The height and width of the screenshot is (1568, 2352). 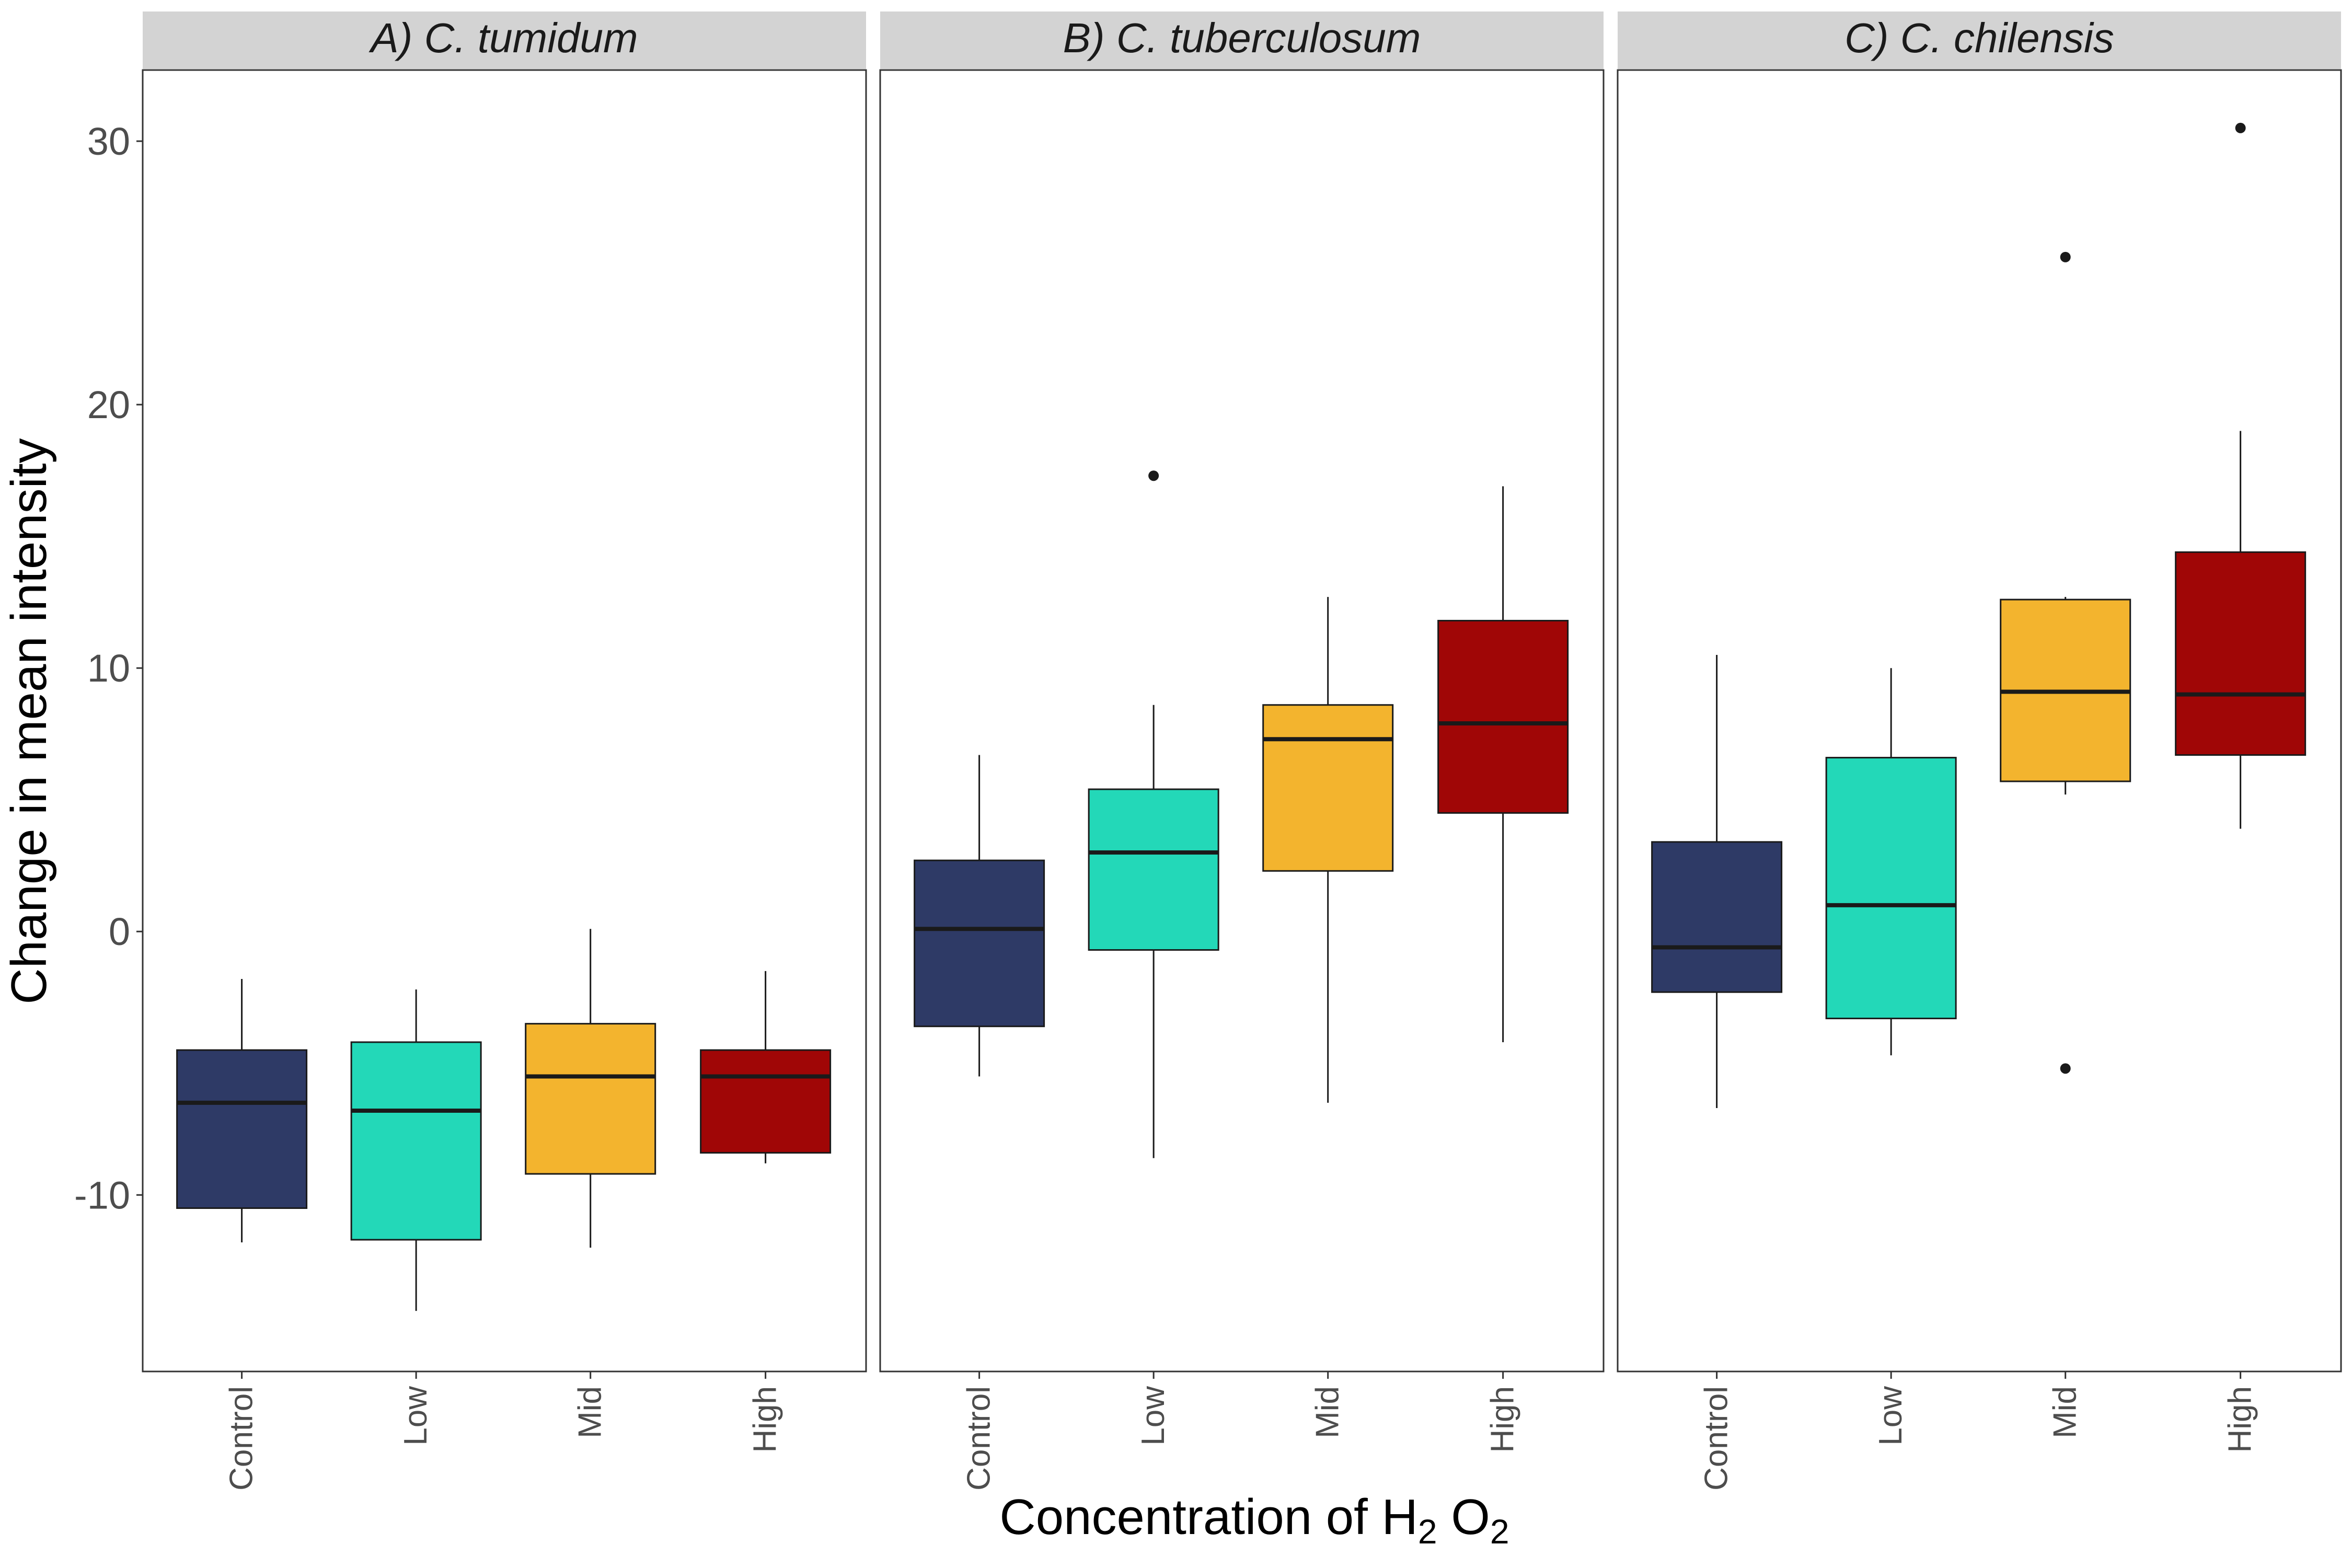 I want to click on y-axis-title: Change in mean intensity, so click(x=29, y=721).